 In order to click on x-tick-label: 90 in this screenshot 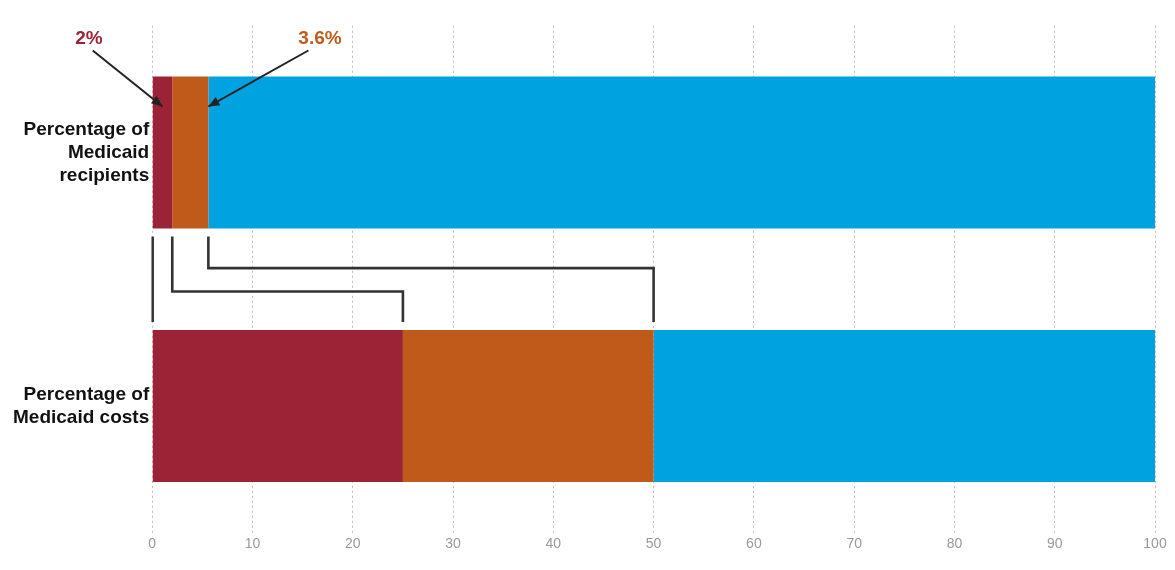, I will do `click(1054, 543)`.